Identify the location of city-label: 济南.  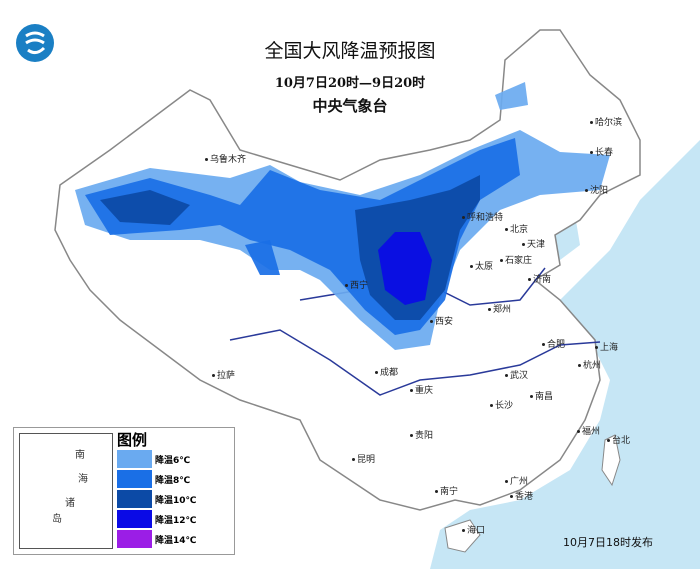
(539, 278).